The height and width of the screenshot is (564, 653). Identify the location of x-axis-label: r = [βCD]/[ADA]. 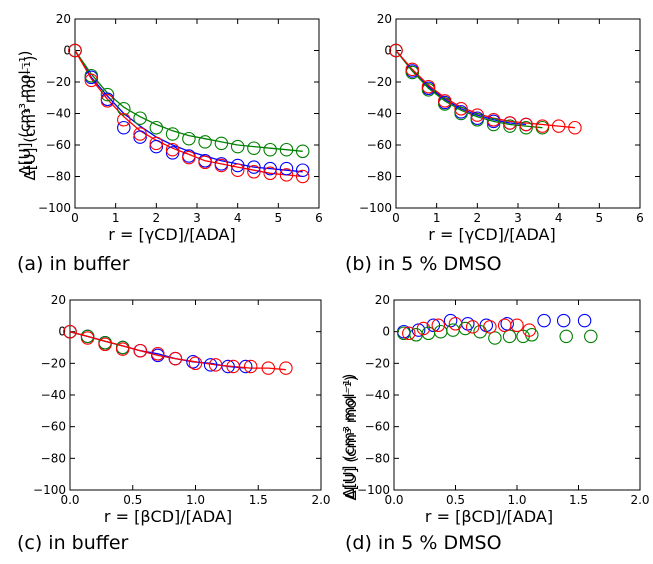
(168, 516).